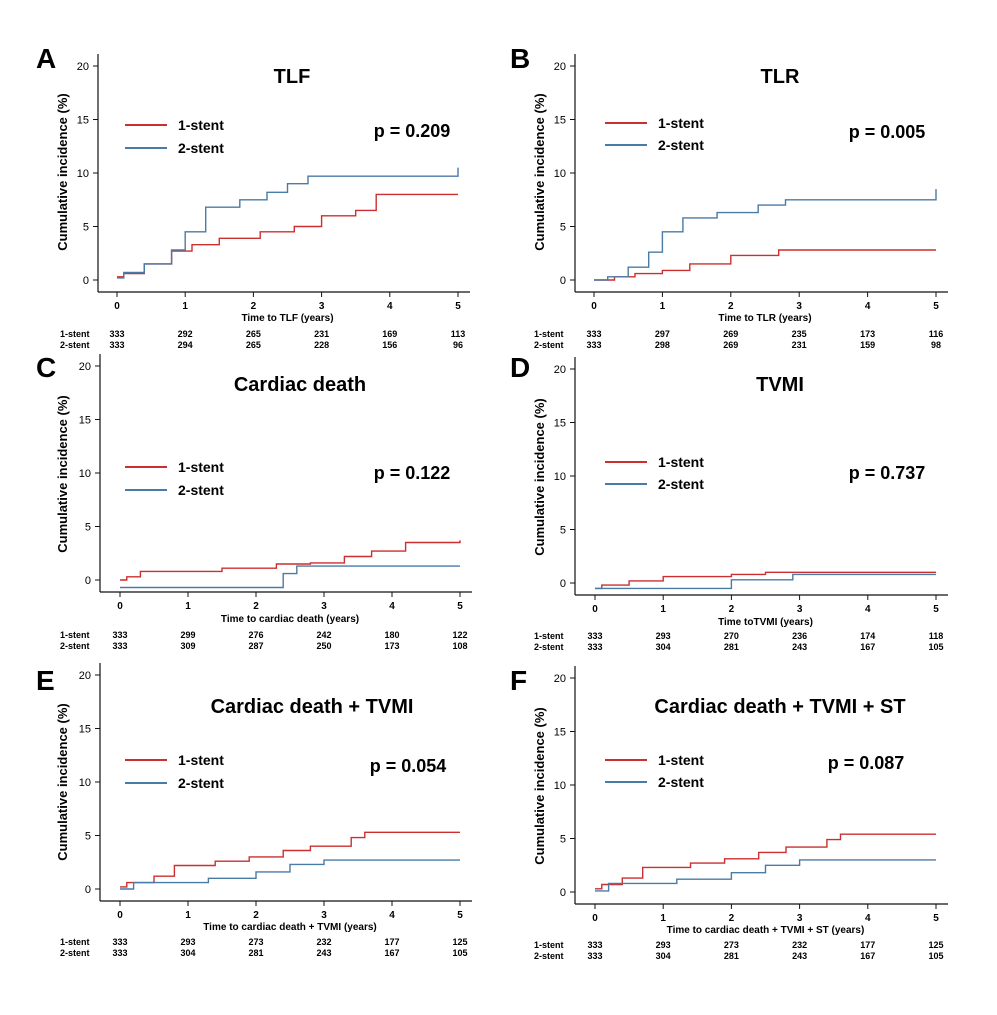  What do you see at coordinates (323, 646) in the screenshot?
I see `at-risk-value: 250` at bounding box center [323, 646].